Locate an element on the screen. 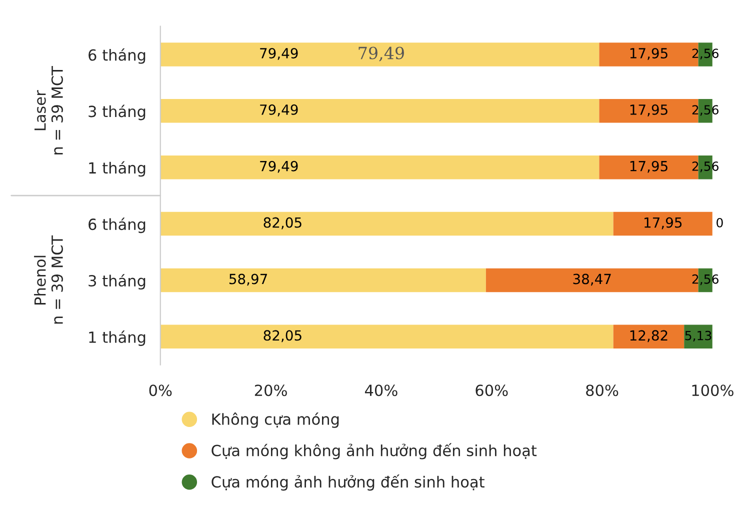 The image size is (746, 525). x-tick-label: 0% is located at coordinates (160, 390).